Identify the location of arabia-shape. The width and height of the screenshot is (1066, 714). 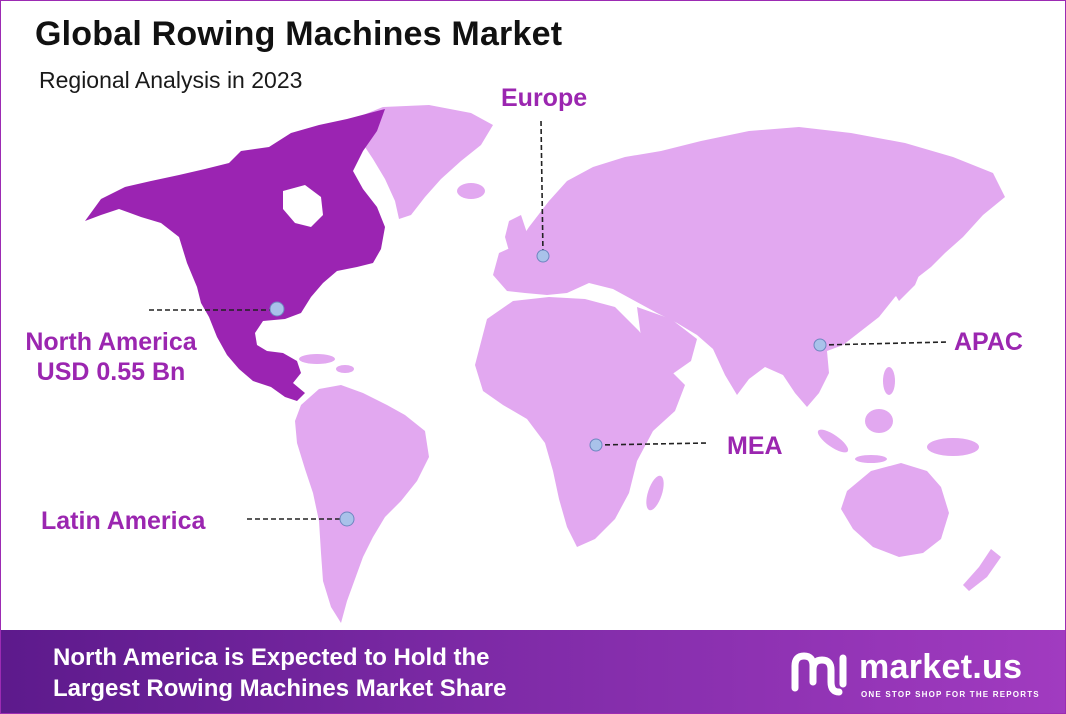
(667, 341).